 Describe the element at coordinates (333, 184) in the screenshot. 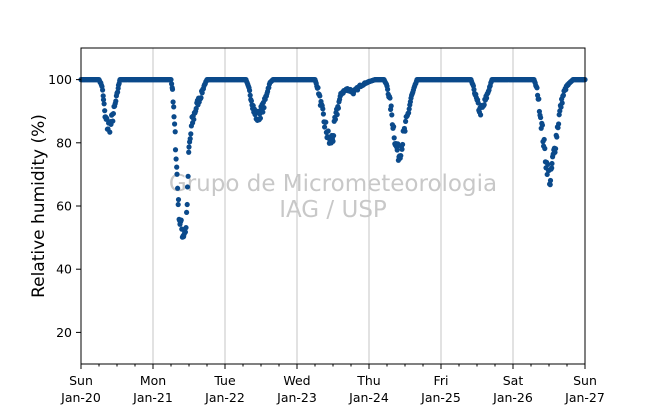

I see `watermark-line-1: Grupo de Micrometeorologia` at that location.